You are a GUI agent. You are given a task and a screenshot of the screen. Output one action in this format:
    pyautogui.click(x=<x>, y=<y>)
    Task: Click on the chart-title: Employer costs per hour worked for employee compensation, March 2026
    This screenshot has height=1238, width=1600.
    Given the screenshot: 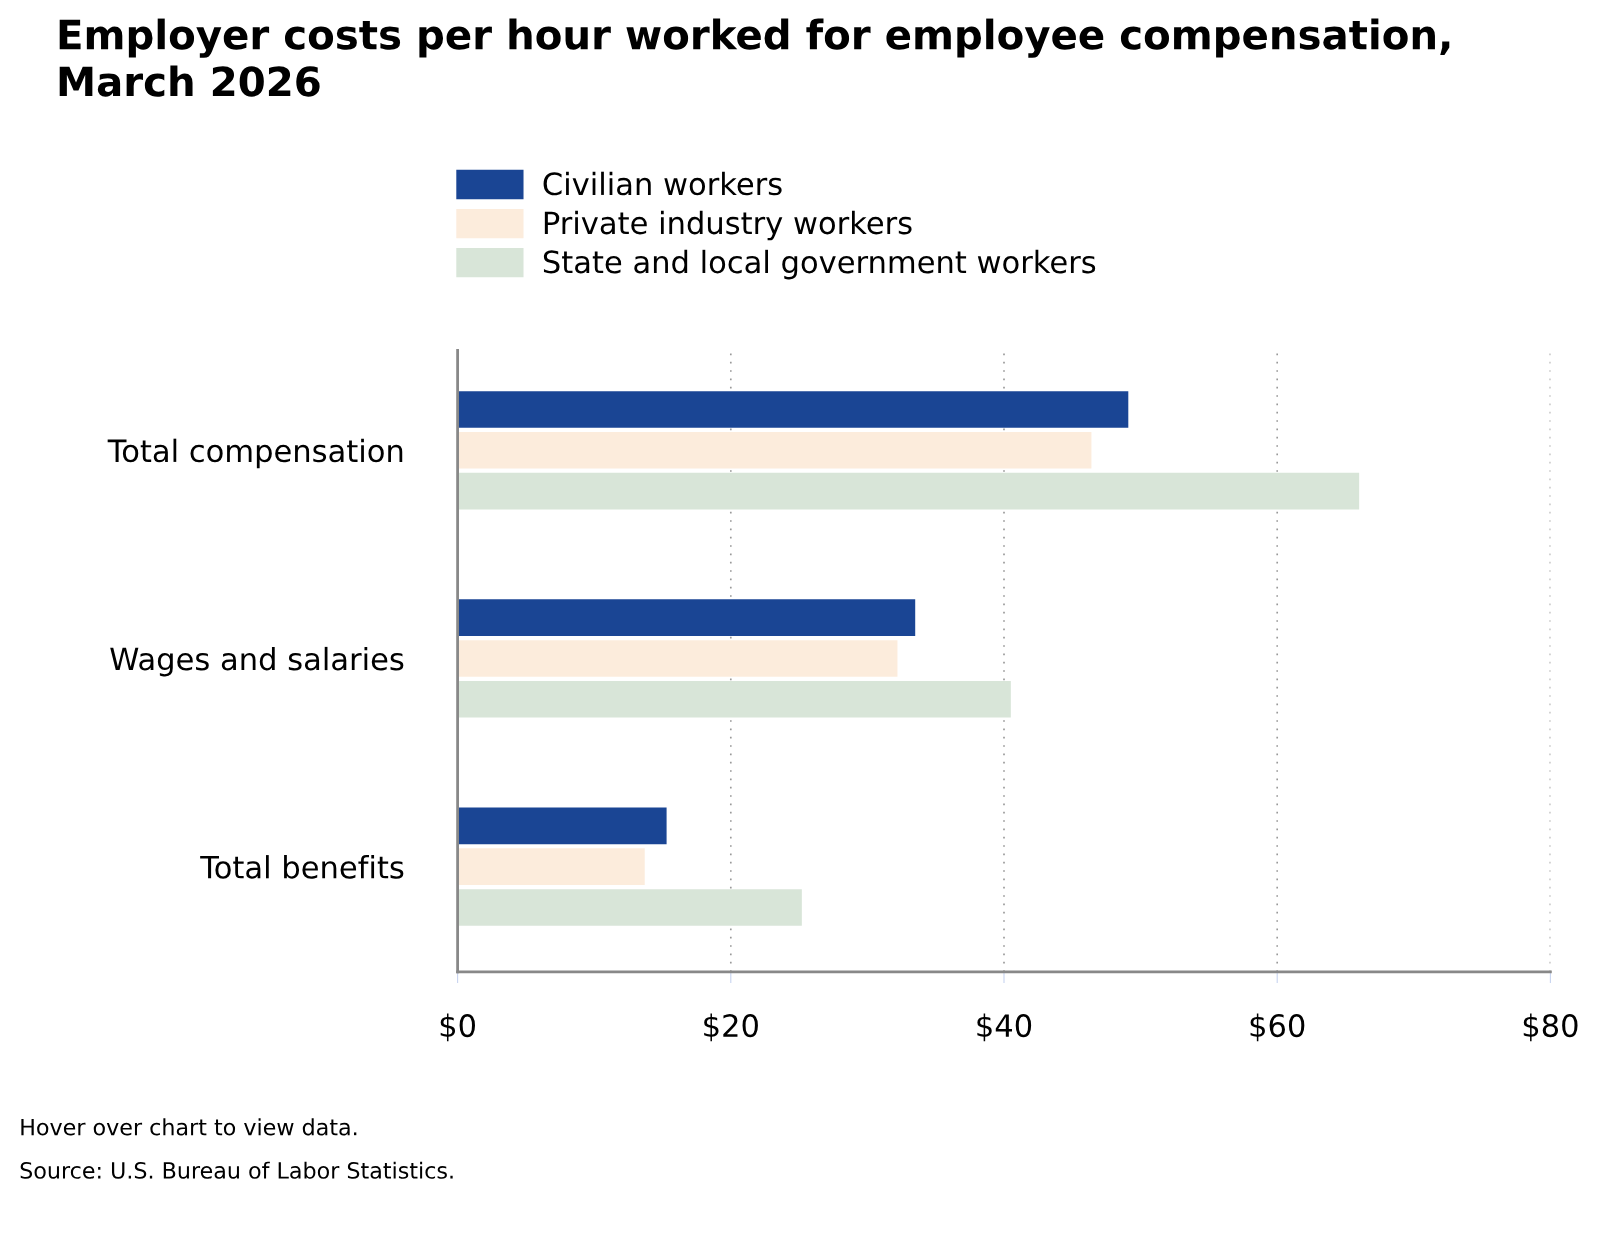 What is the action you would take?
    pyautogui.click(x=754, y=57)
    